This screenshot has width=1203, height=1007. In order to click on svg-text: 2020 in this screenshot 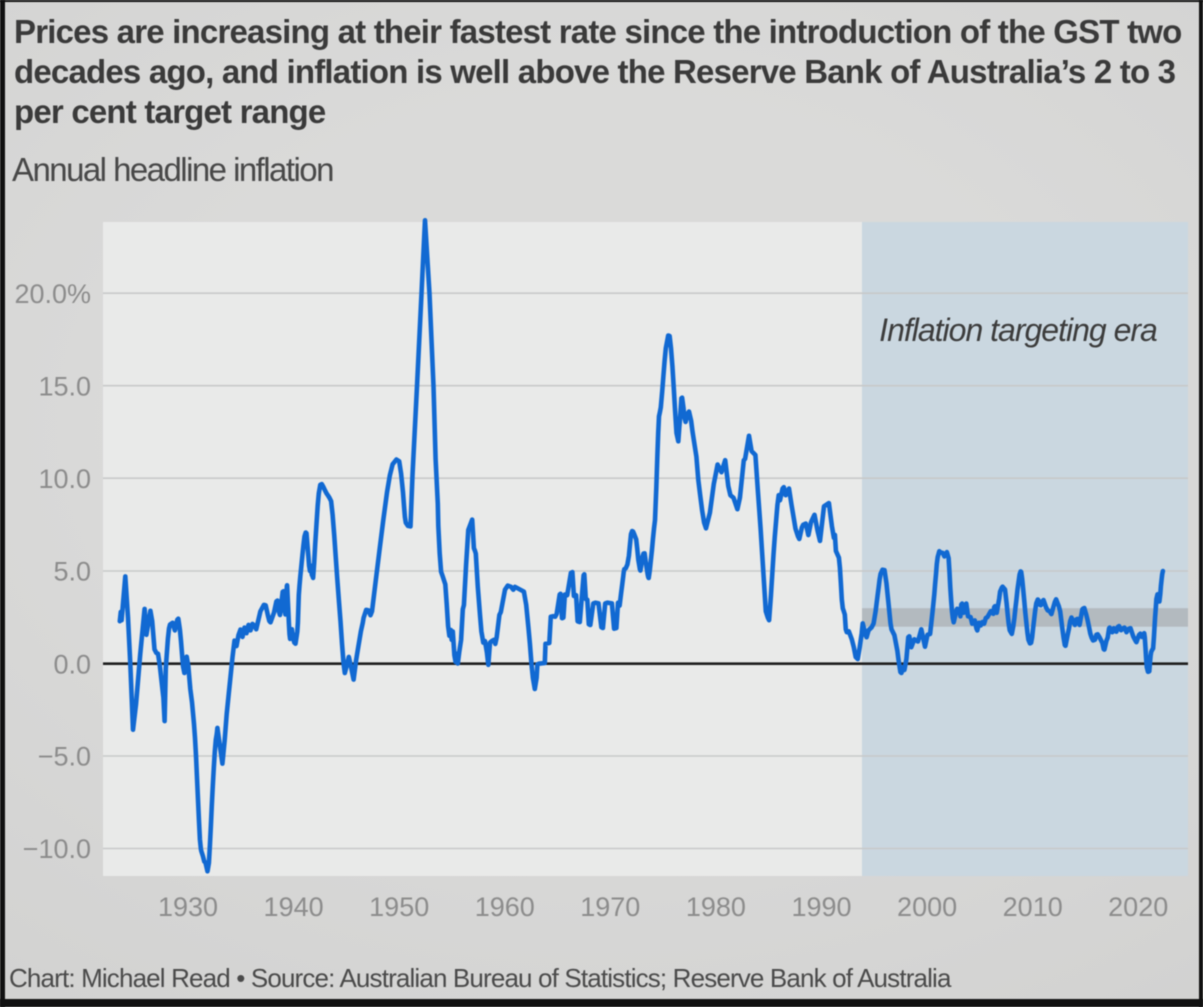, I will do `click(1138, 907)`.